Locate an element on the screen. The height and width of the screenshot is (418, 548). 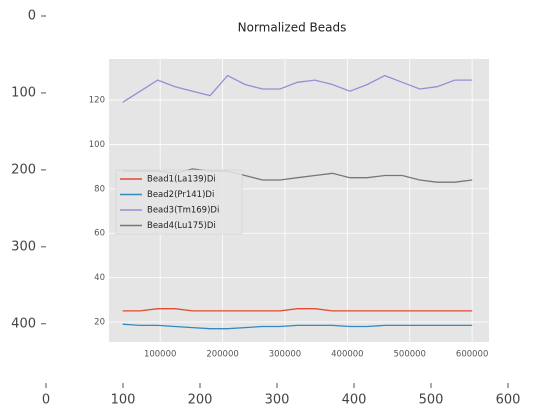
y-tick-label: 40 is located at coordinates (99, 278).